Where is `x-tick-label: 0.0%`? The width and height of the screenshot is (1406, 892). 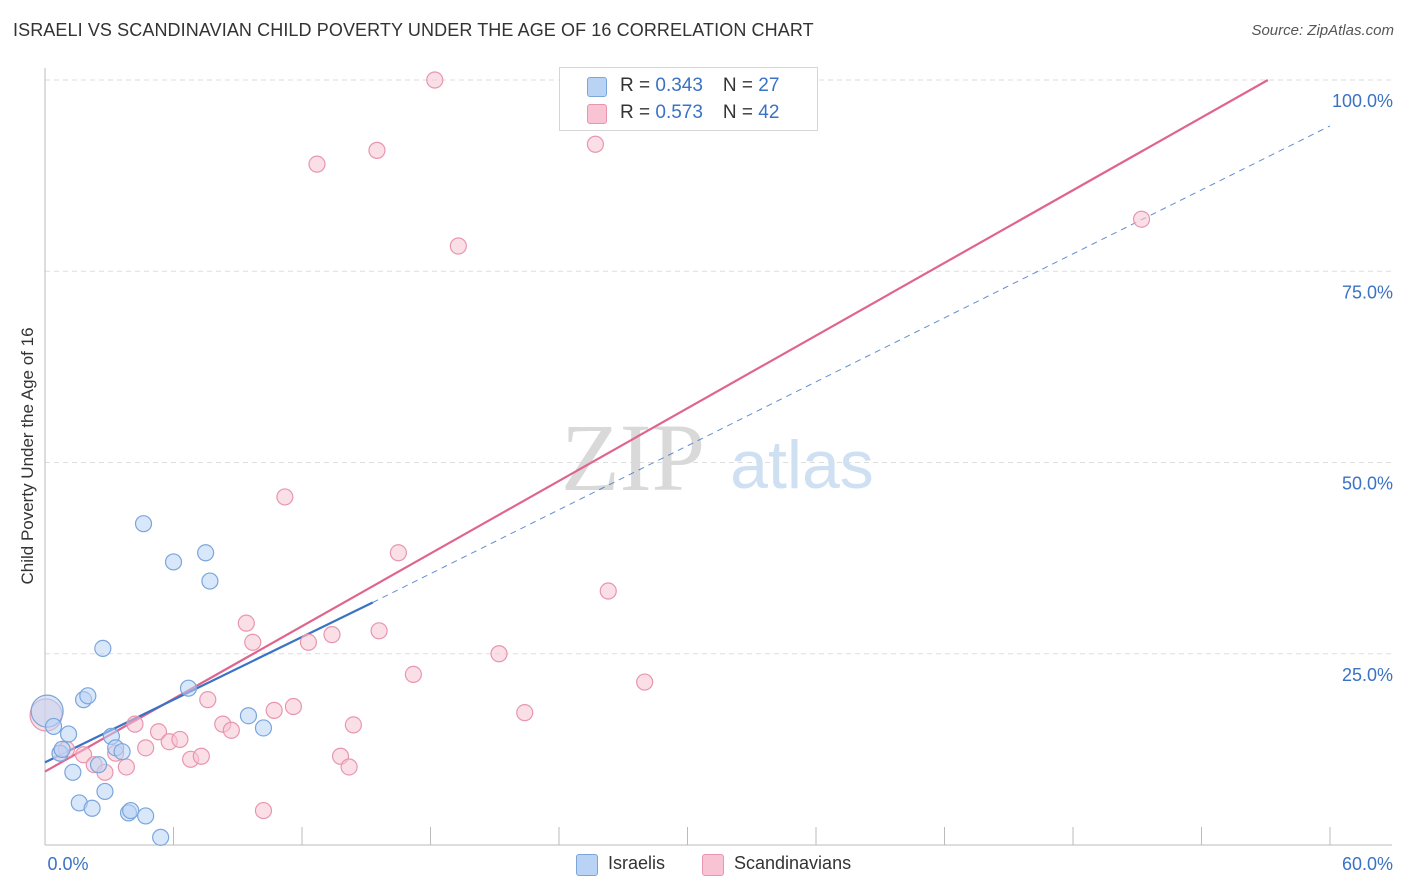
x-tick-label: 0.0% is located at coordinates (67, 864).